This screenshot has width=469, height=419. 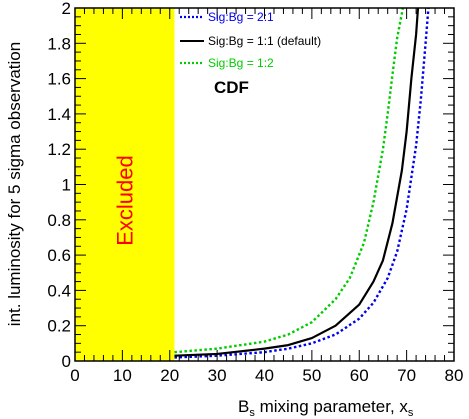 I want to click on legend-label-sig-bg-2-1: Sig:Bg = 2:1, so click(x=241, y=17).